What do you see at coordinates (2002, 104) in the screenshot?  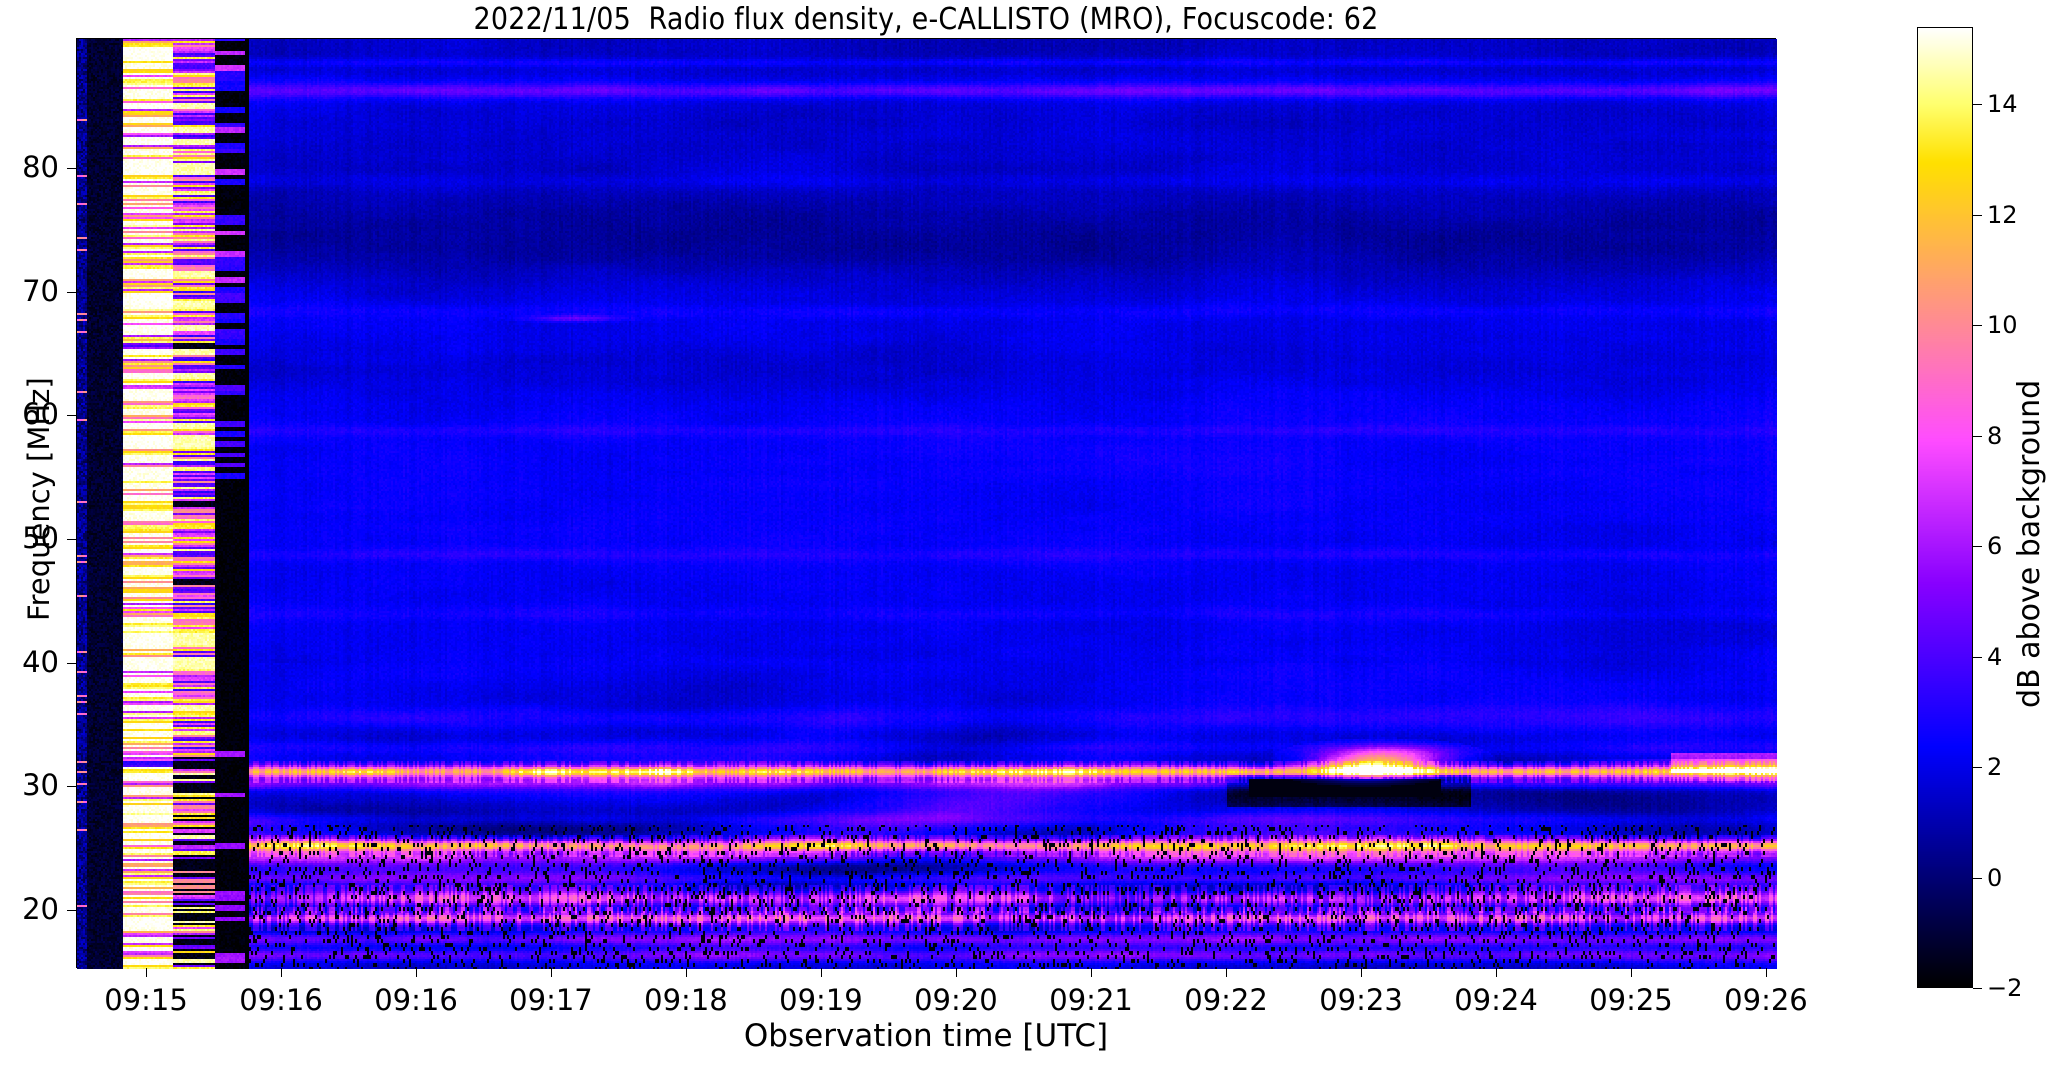 I see `colorbar-tick-label: 14` at bounding box center [2002, 104].